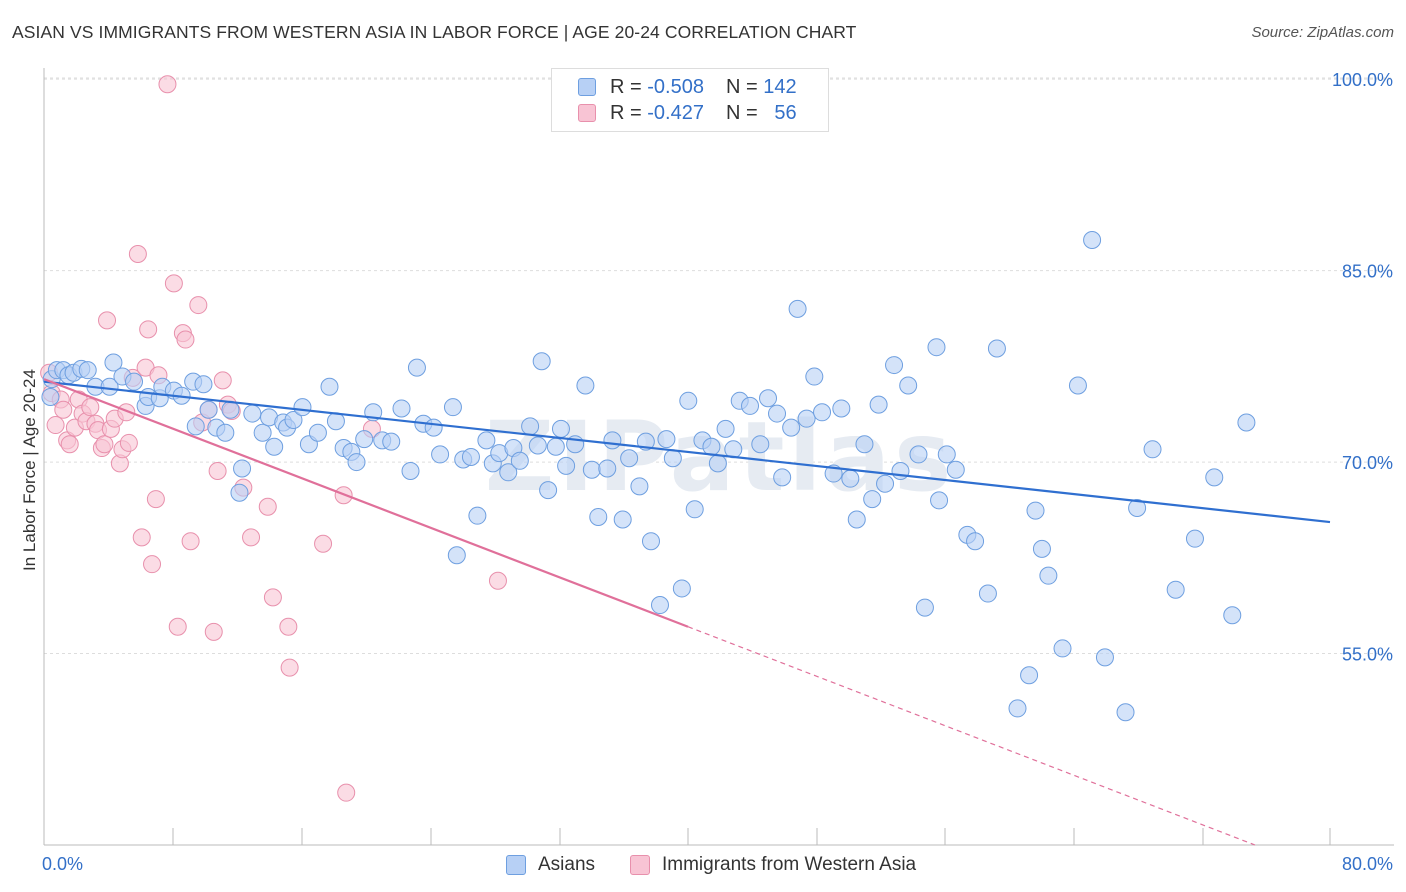 This screenshot has height=892, width=1406. What do you see at coordinates (675, 86) in the screenshot?
I see `legend-r-value: -0.508` at bounding box center [675, 86].